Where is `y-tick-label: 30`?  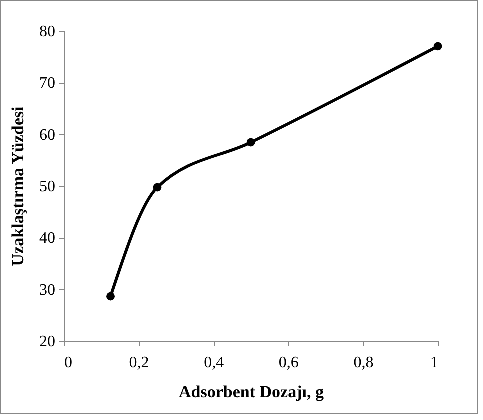 y-tick-label: 30 is located at coordinates (48, 290).